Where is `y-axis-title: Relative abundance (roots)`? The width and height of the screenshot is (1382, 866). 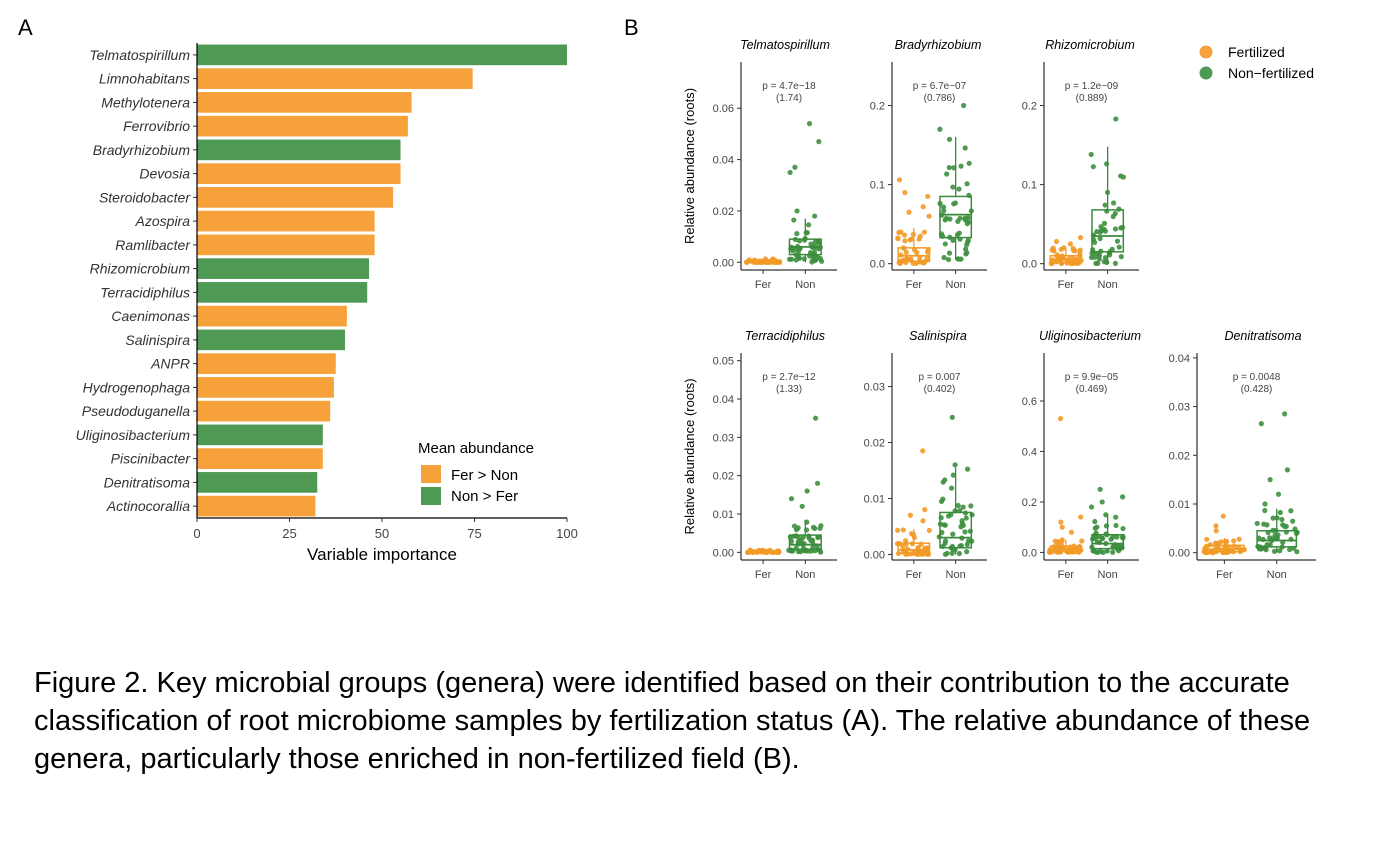
y-axis-title: Relative abundance (roots) is located at coordinates (689, 166).